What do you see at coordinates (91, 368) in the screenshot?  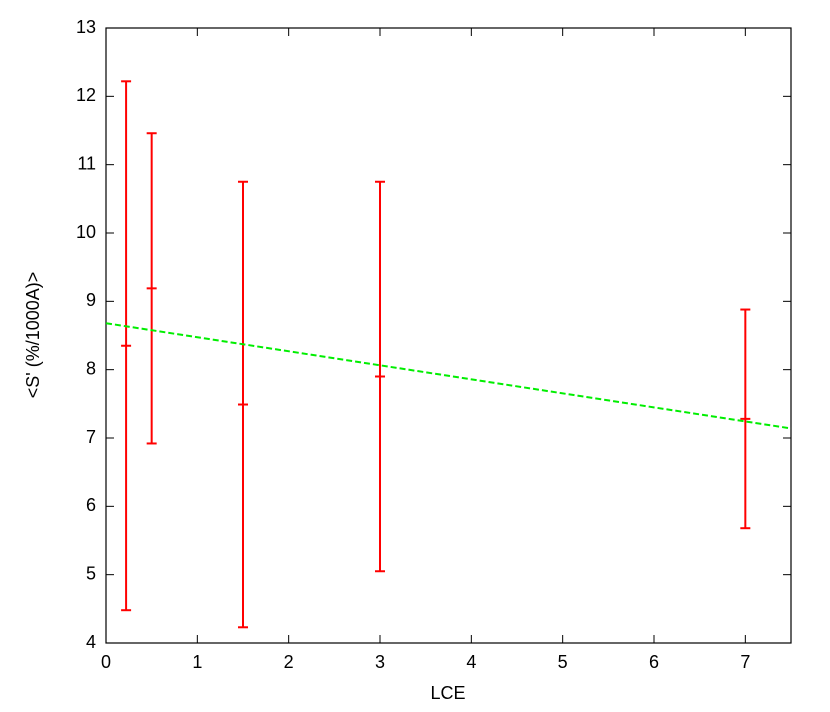 I see `y-tick-label: 8` at bounding box center [91, 368].